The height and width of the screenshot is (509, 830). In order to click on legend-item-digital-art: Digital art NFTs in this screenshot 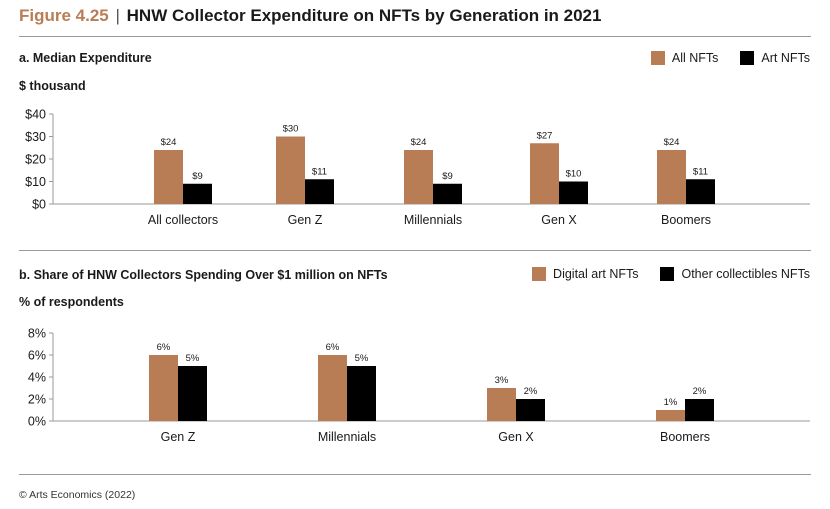, I will do `click(585, 274)`.